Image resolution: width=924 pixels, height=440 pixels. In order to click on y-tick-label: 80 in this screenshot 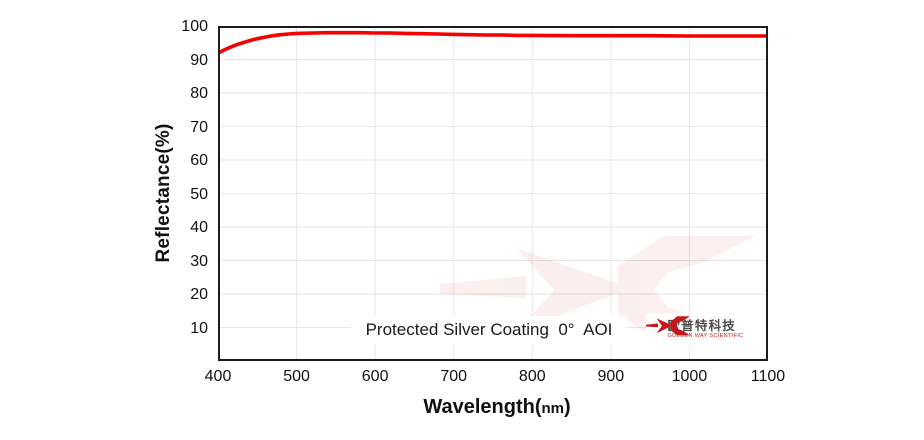, I will do `click(199, 93)`.